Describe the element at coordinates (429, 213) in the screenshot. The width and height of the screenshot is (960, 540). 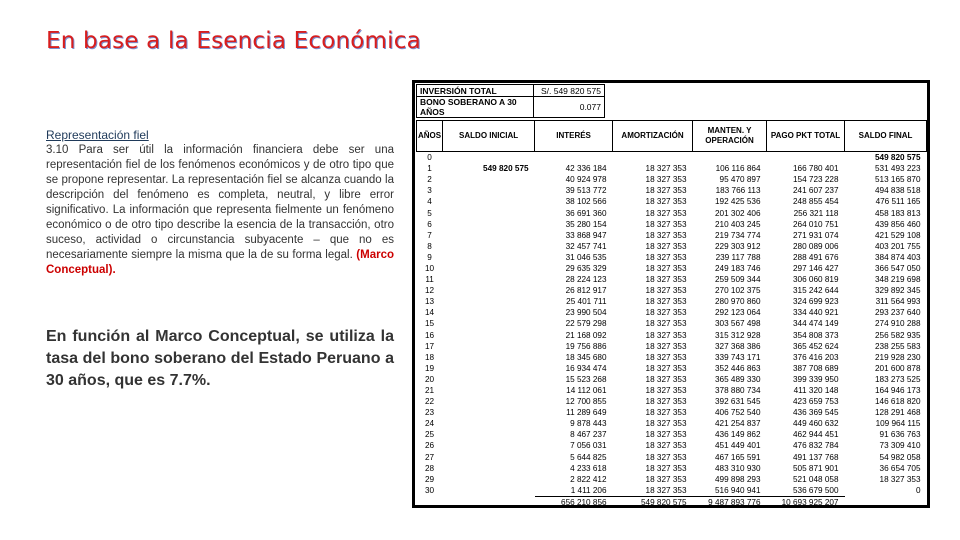
I see `table-cell: 5` at that location.